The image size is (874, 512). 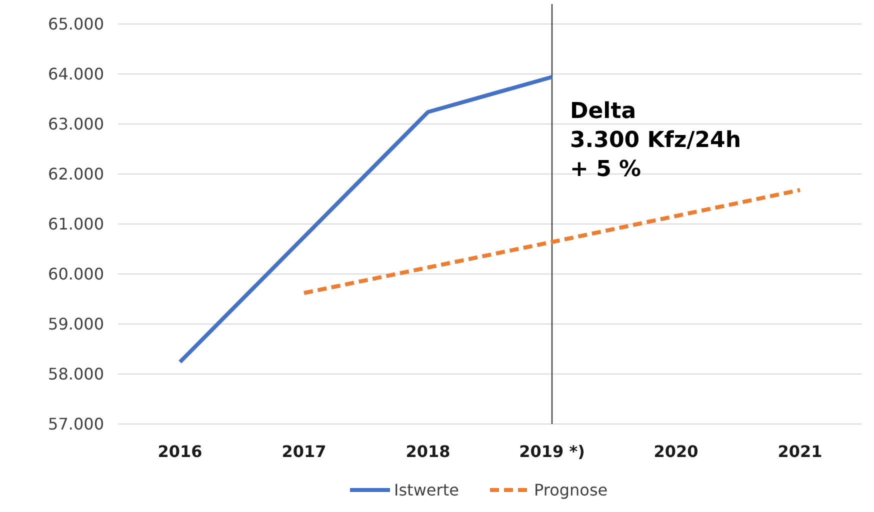 I want to click on x-tick-label: 2019 *), so click(x=552, y=451).